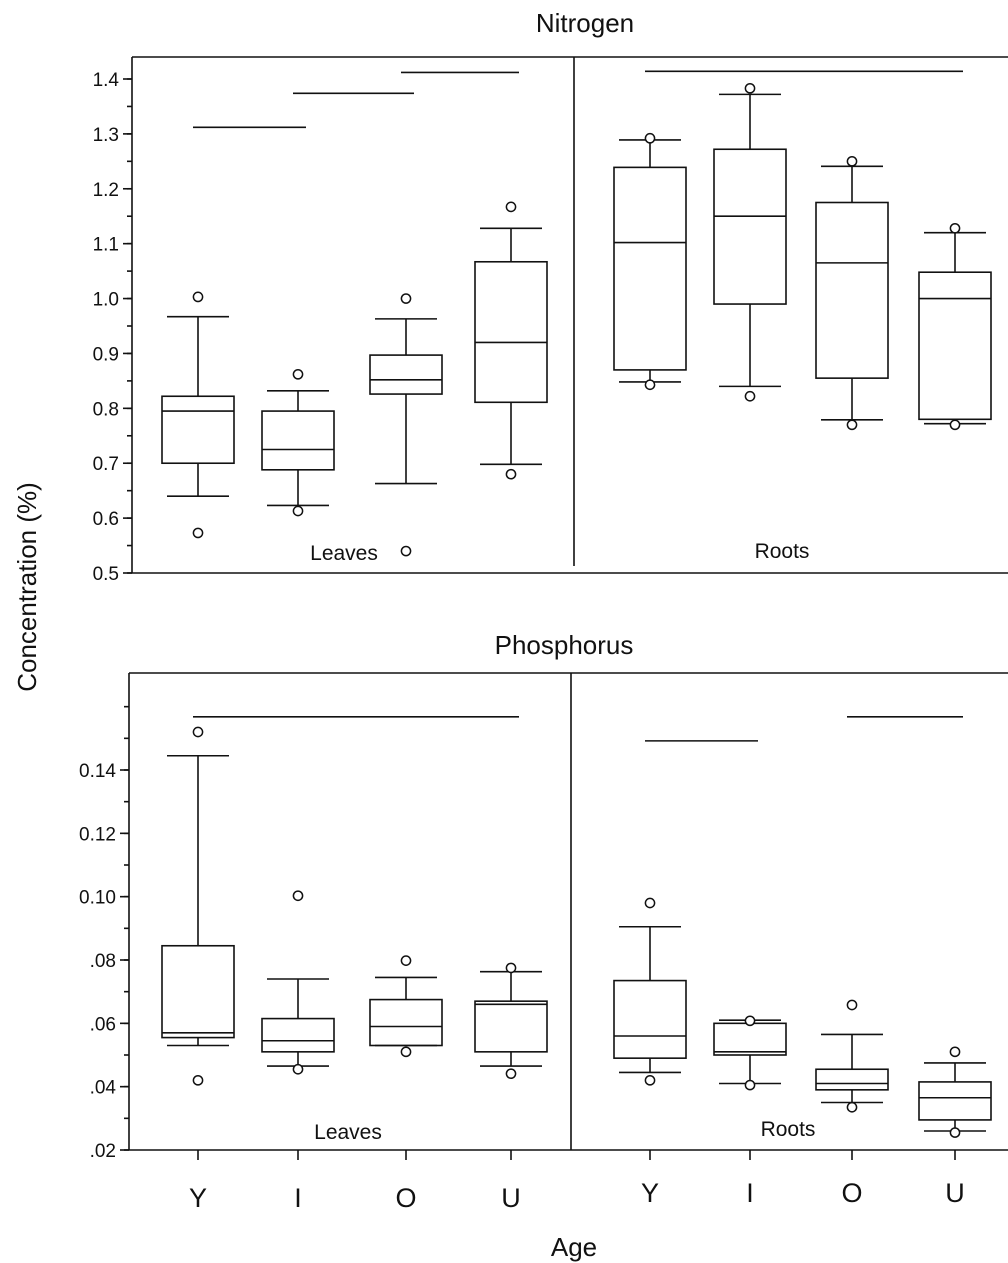 The height and width of the screenshot is (1263, 1008). What do you see at coordinates (585, 23) in the screenshot?
I see `nitrogen-panel-title: Nitrogen` at bounding box center [585, 23].